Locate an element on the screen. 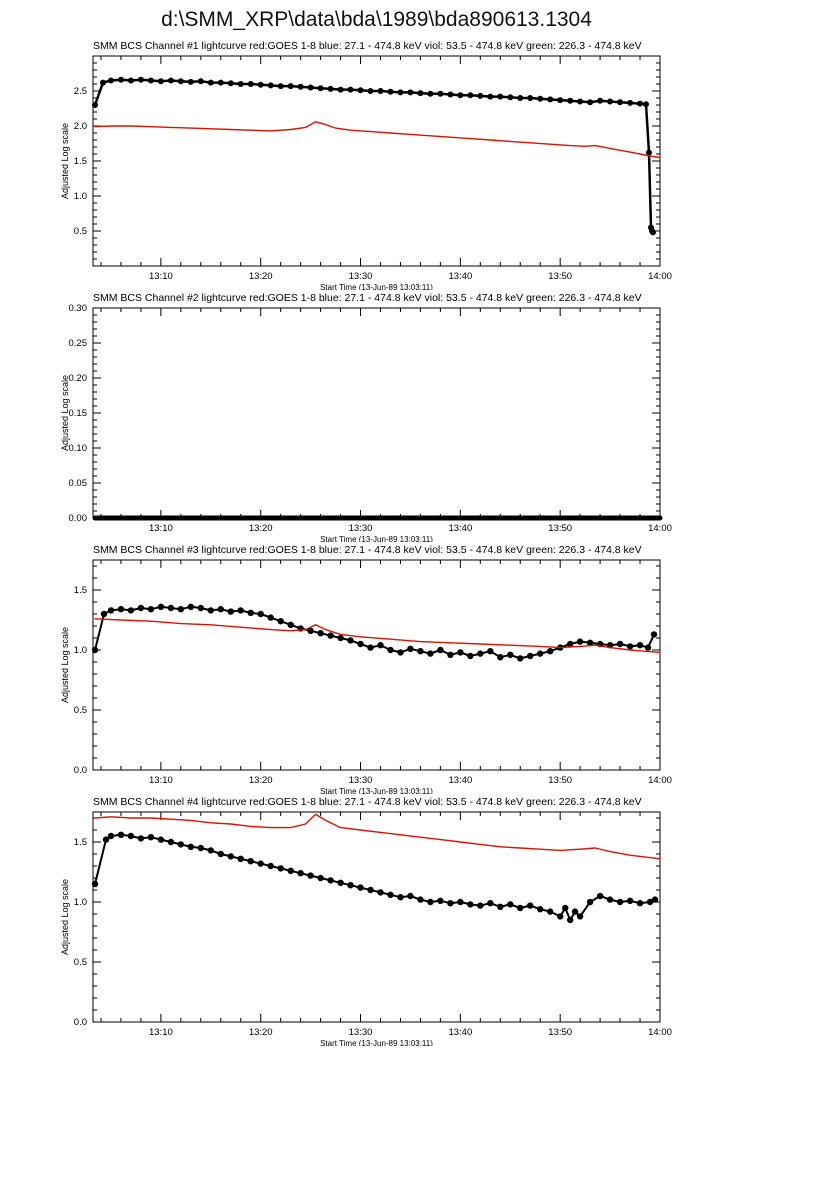  y-tick-label: 2.0 is located at coordinates (80, 126).